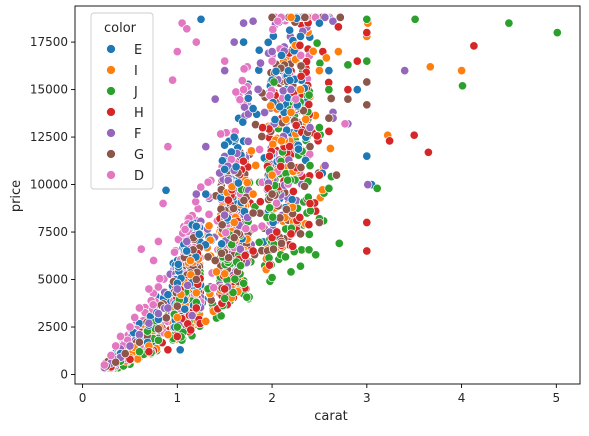  Describe the element at coordinates (138, 50) in the screenshot. I see `legend-label-e: E` at that location.